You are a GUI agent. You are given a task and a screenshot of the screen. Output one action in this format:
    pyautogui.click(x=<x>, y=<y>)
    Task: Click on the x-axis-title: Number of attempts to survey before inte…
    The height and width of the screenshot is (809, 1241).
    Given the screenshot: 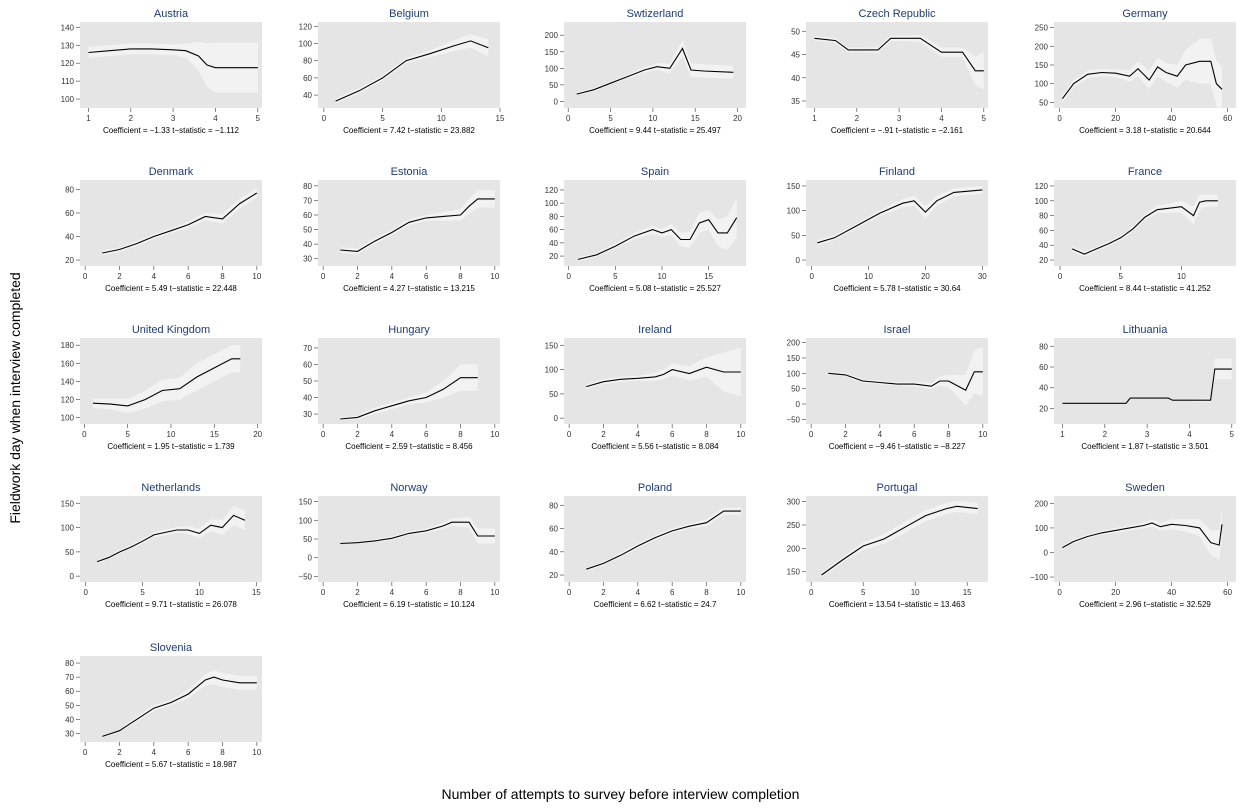 What is the action you would take?
    pyautogui.click(x=620, y=794)
    